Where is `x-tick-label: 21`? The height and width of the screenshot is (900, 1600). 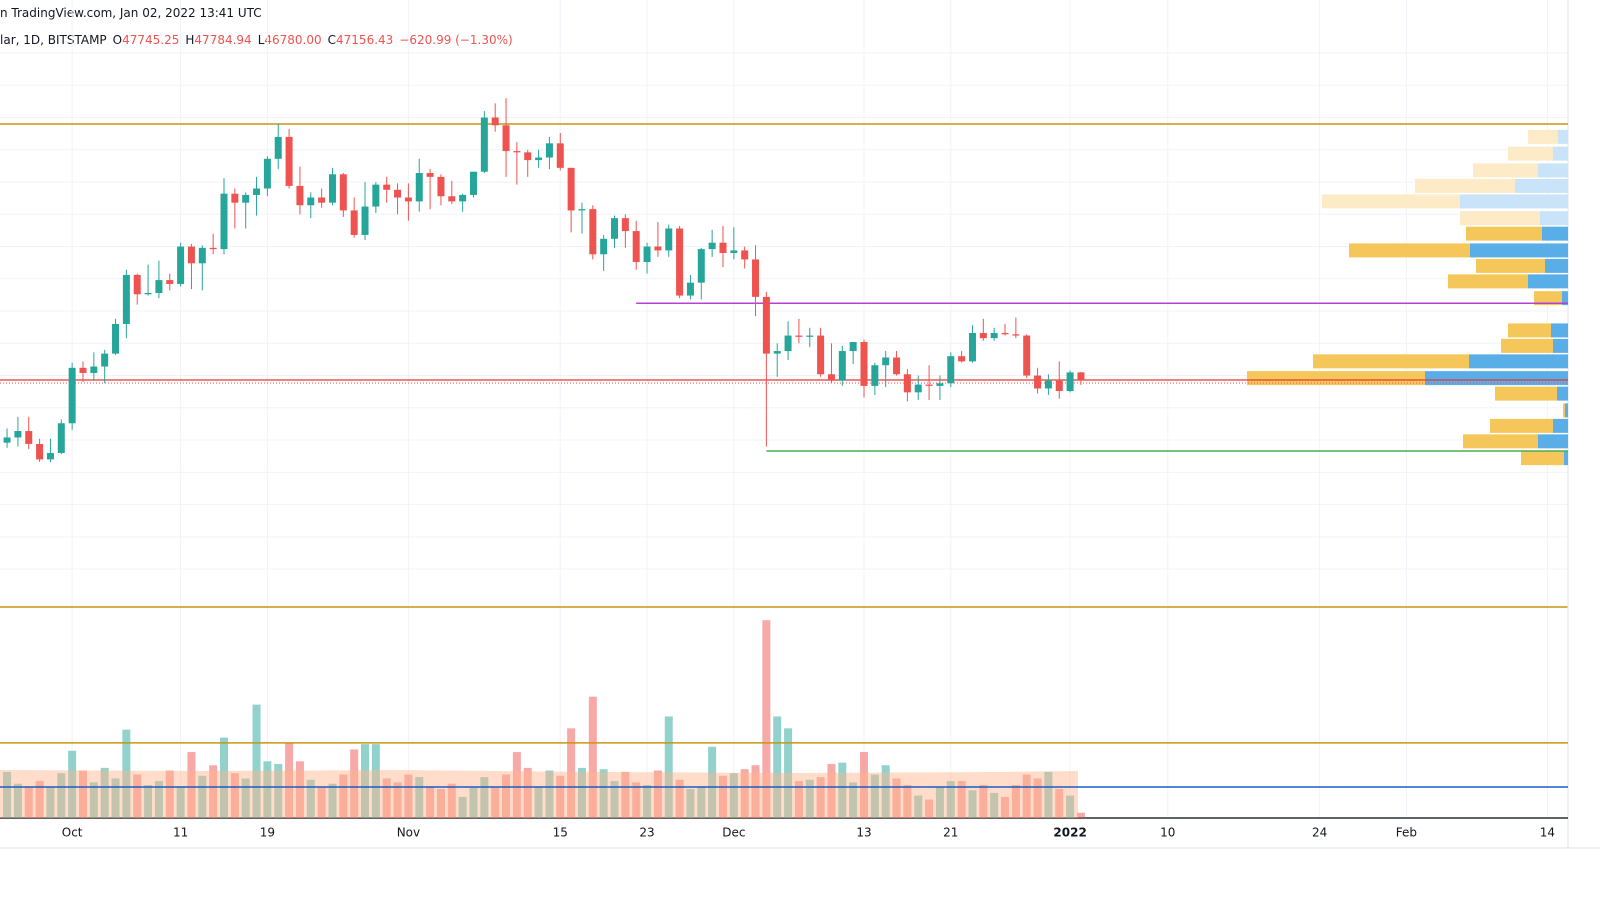
x-tick-label: 21 is located at coordinates (950, 833).